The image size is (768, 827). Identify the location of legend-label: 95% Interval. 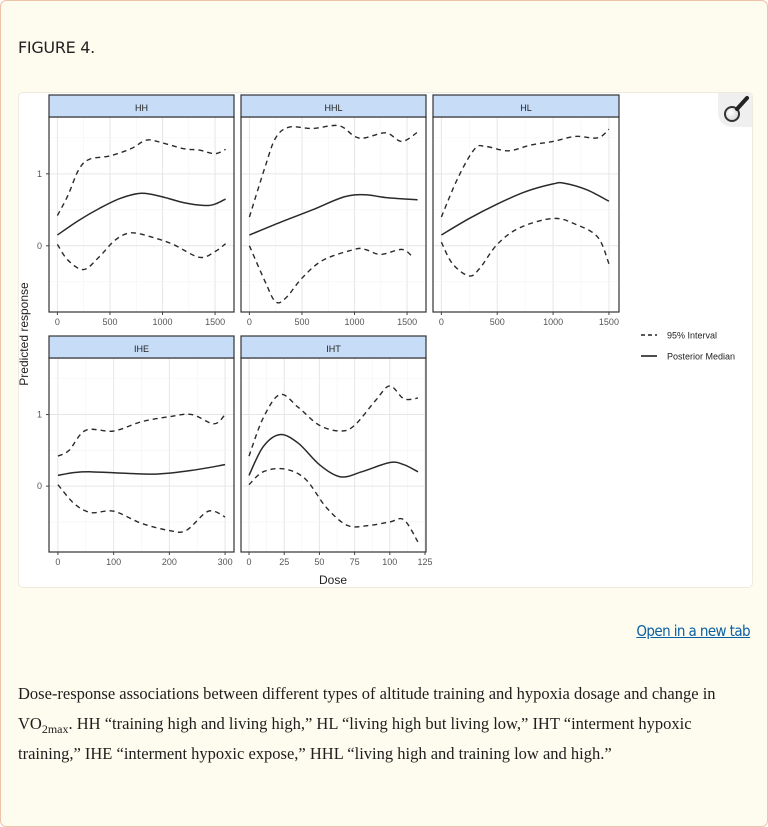
(692, 336).